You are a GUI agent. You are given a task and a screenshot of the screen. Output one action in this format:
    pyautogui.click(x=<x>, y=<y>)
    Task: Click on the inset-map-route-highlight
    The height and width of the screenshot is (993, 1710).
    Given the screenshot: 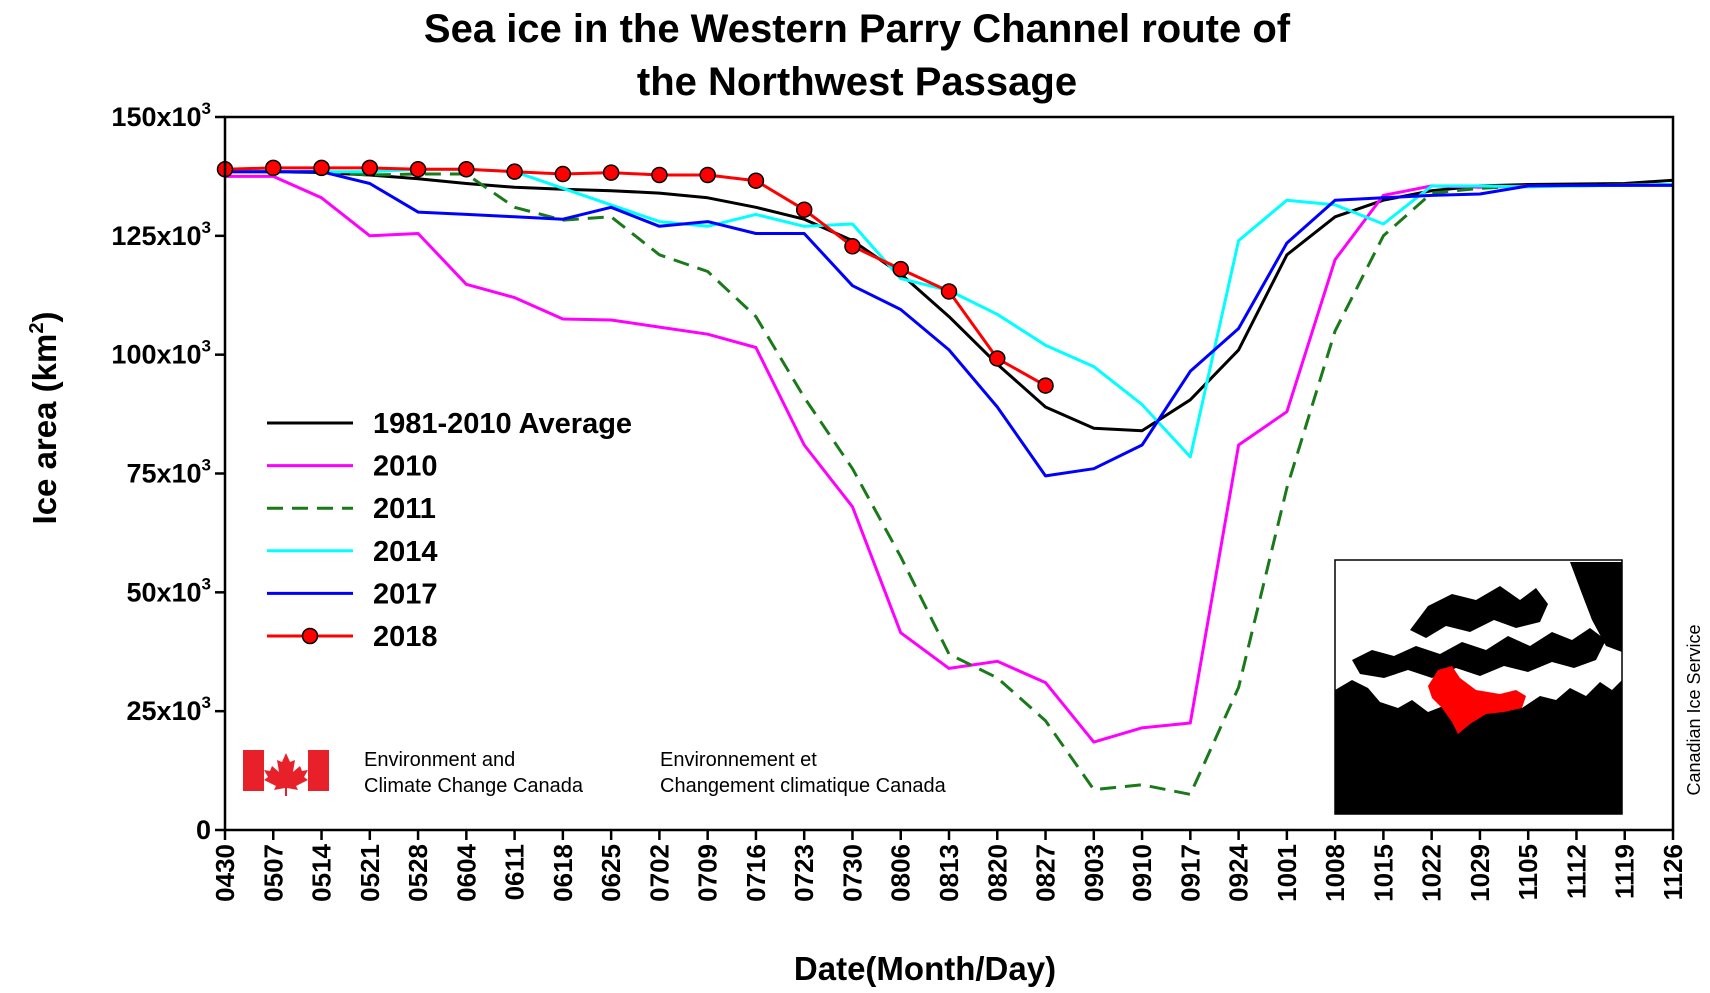 What is the action you would take?
    pyautogui.click(x=1477, y=700)
    